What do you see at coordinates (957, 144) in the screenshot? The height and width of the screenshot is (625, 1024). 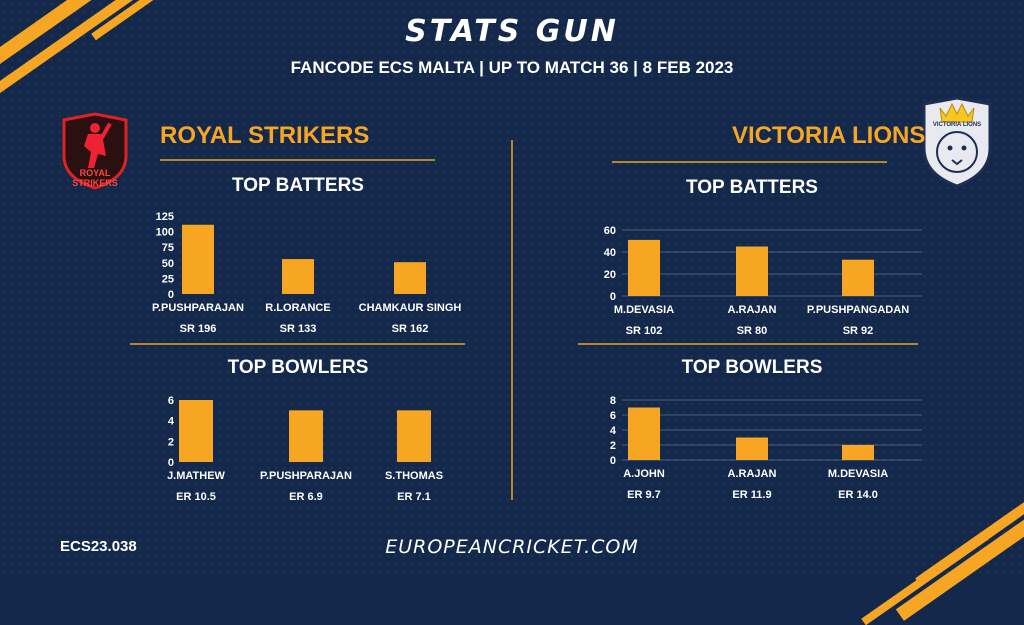 I see `victoria-lions-logo: VICTORIA LIONS` at bounding box center [957, 144].